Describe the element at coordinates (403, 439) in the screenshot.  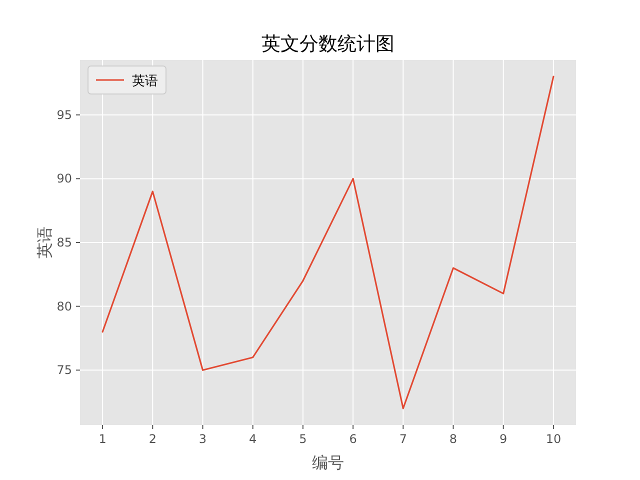
I see `x-tick-label: 7` at that location.